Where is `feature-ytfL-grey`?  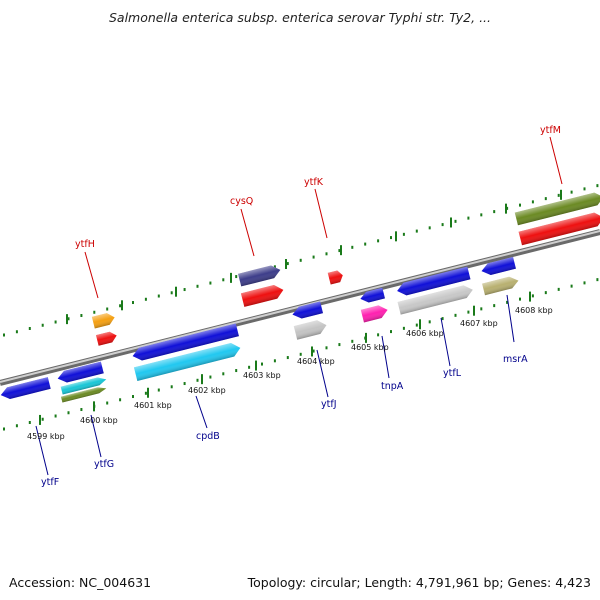 feature-ytfL-grey is located at coordinates (436, 299).